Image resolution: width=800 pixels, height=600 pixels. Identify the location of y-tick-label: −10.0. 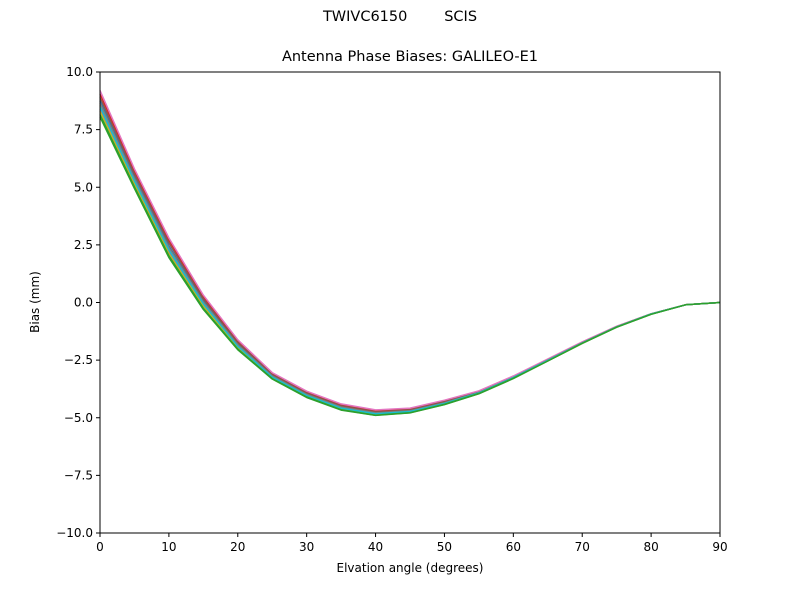
(74, 533).